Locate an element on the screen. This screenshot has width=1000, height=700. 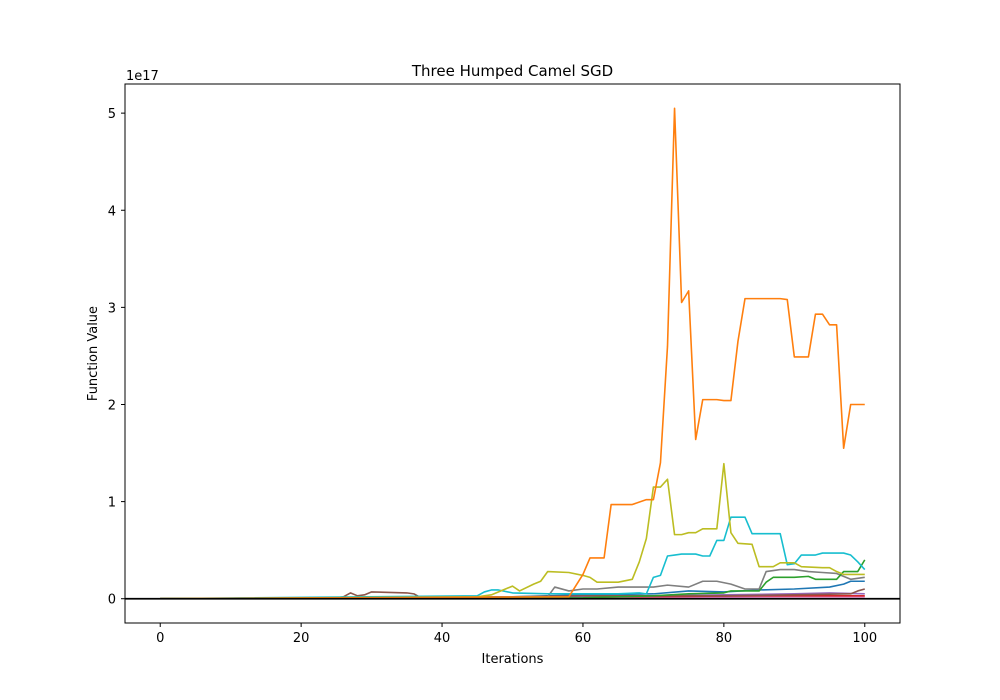
y-offset-text: 1e17 is located at coordinates (142, 76).